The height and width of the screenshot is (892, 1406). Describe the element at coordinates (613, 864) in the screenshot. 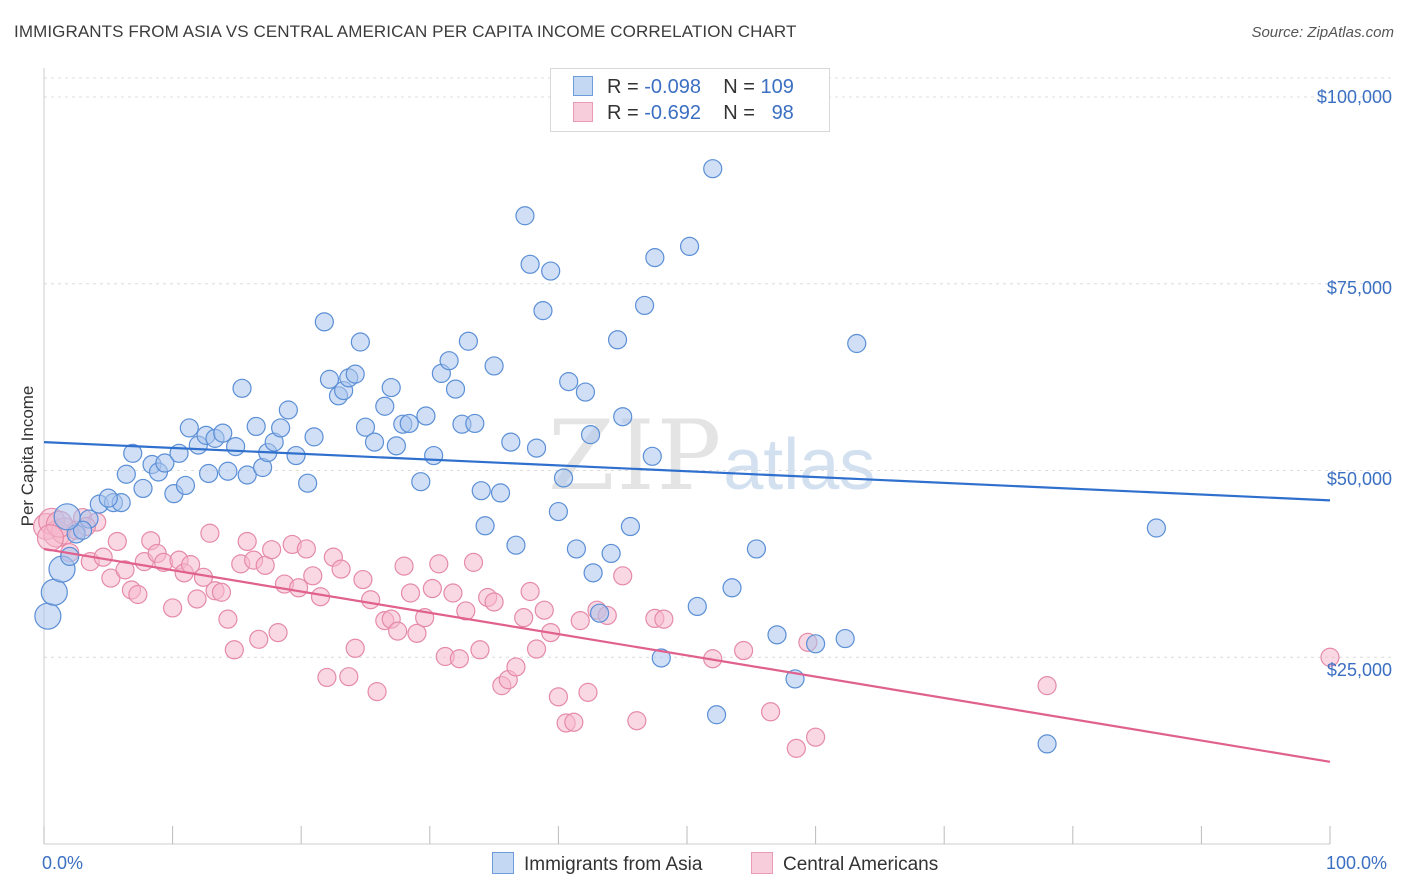

I see `bottom-legend-label-asia: Immigrants from Asia` at that location.